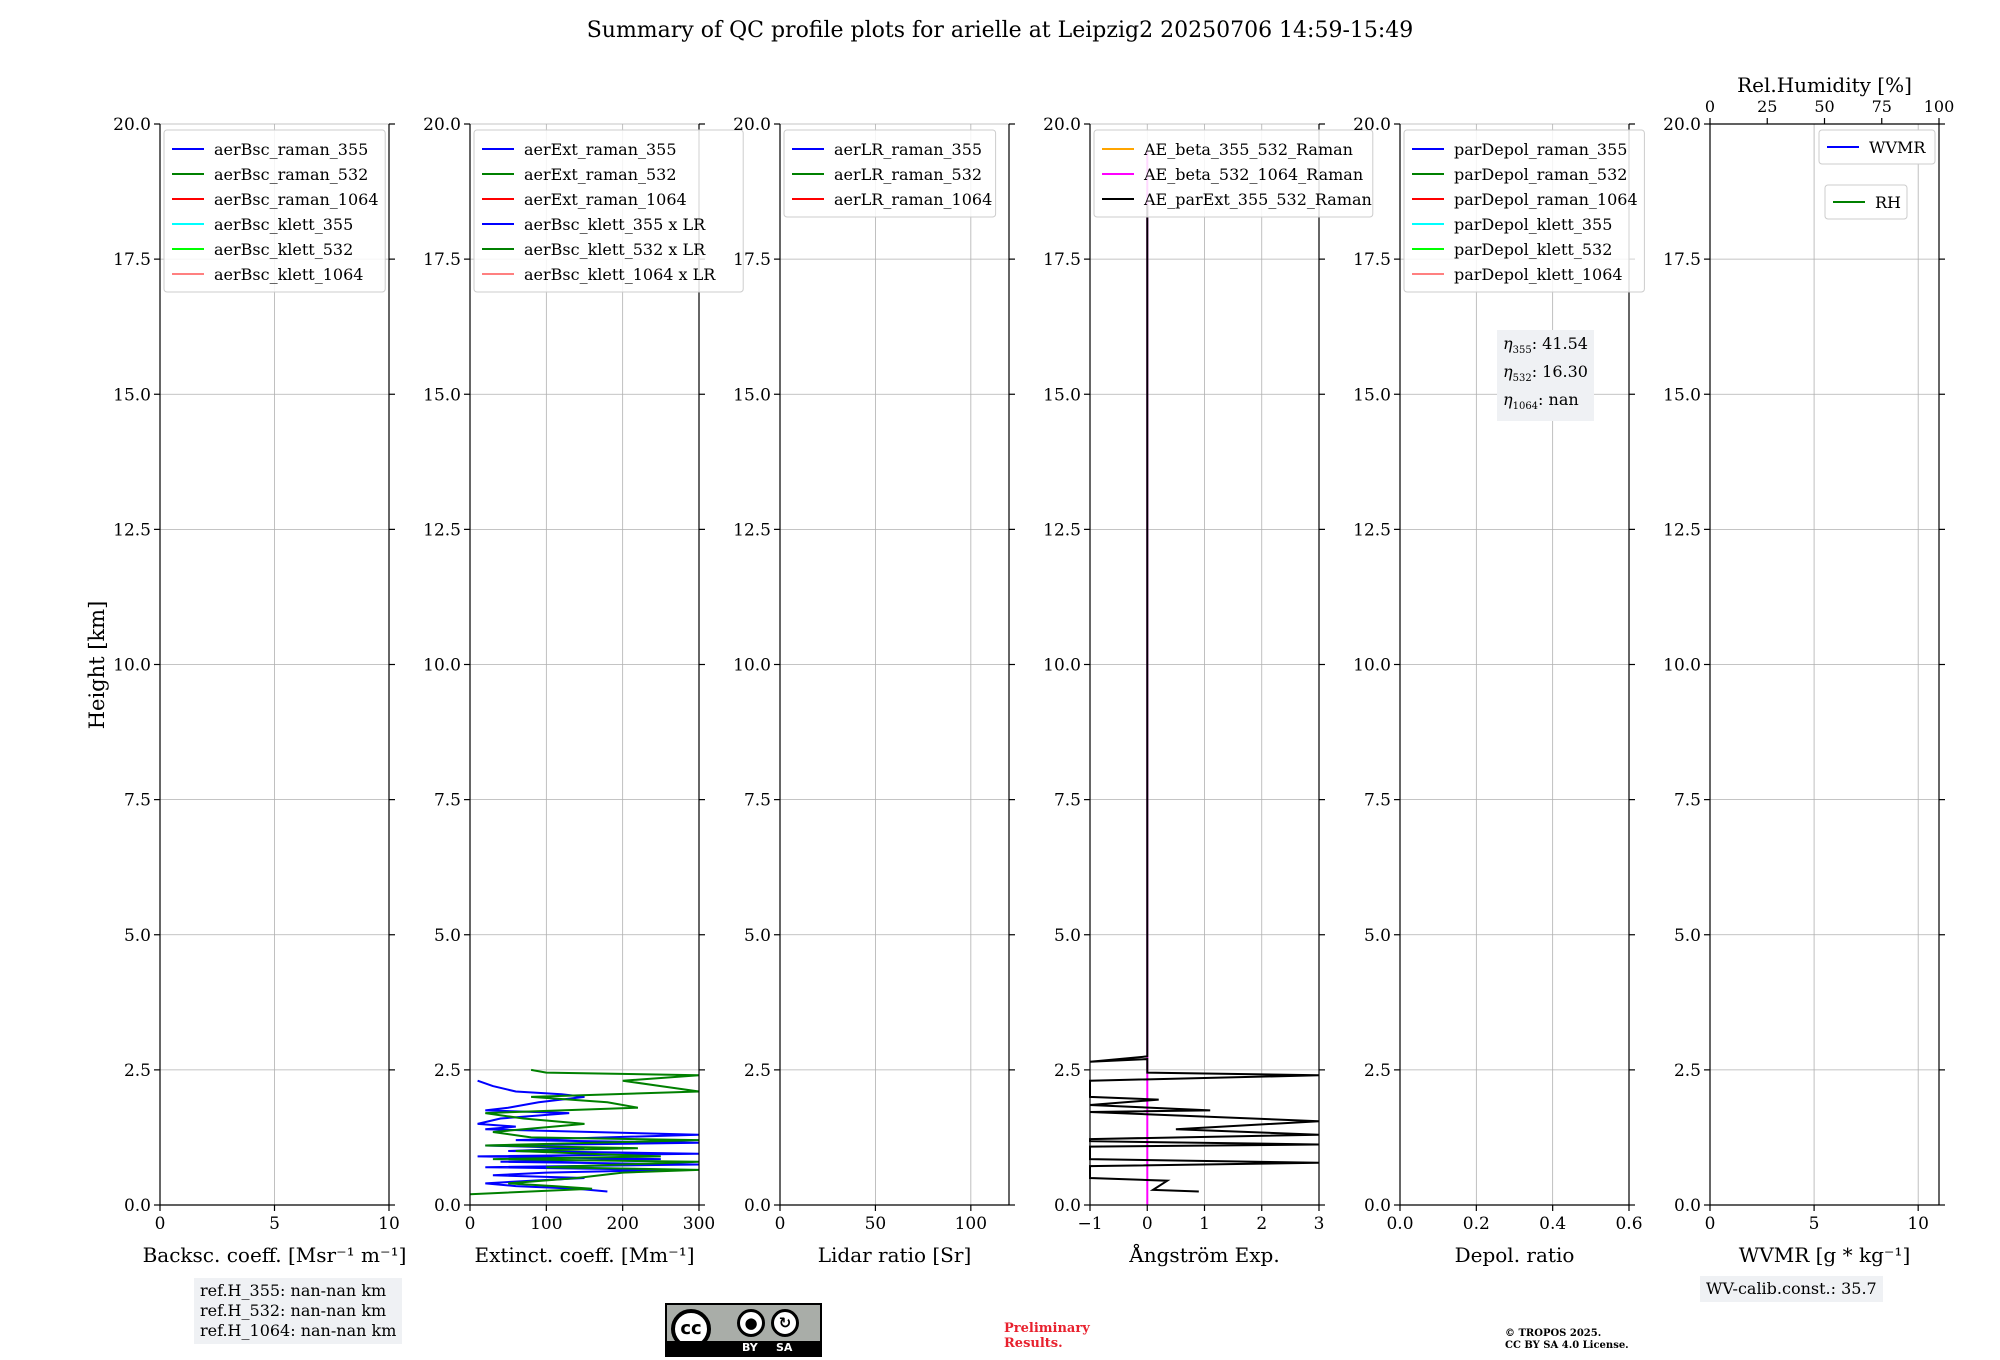 This screenshot has width=2000, height=1360. What do you see at coordinates (389, 1224) in the screenshot?
I see `x-tick-label: 10` at bounding box center [389, 1224].